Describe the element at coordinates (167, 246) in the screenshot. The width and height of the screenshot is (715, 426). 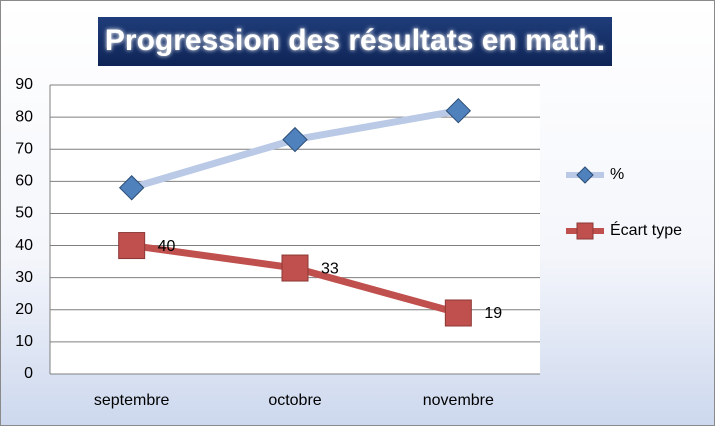
I see `data-label: 40` at that location.